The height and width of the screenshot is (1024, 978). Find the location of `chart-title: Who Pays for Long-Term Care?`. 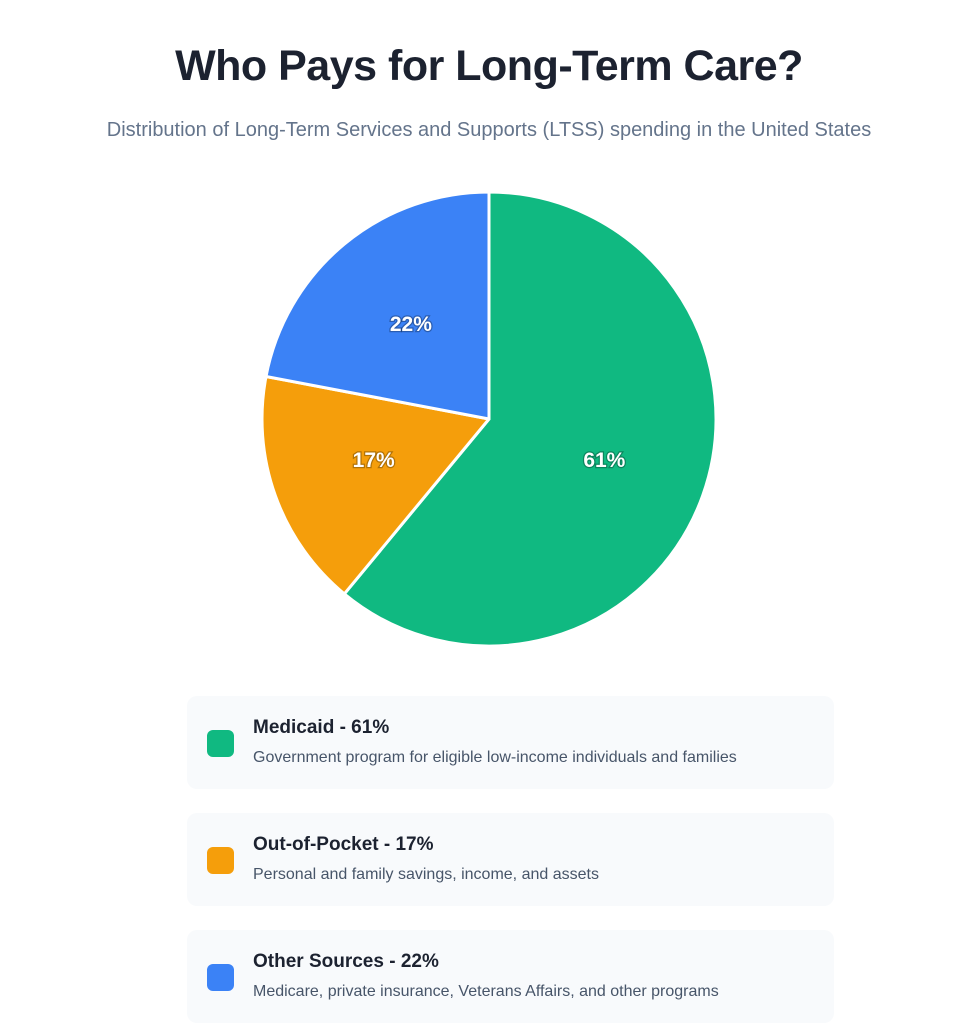

chart-title: Who Pays for Long-Term Care? is located at coordinates (489, 66).